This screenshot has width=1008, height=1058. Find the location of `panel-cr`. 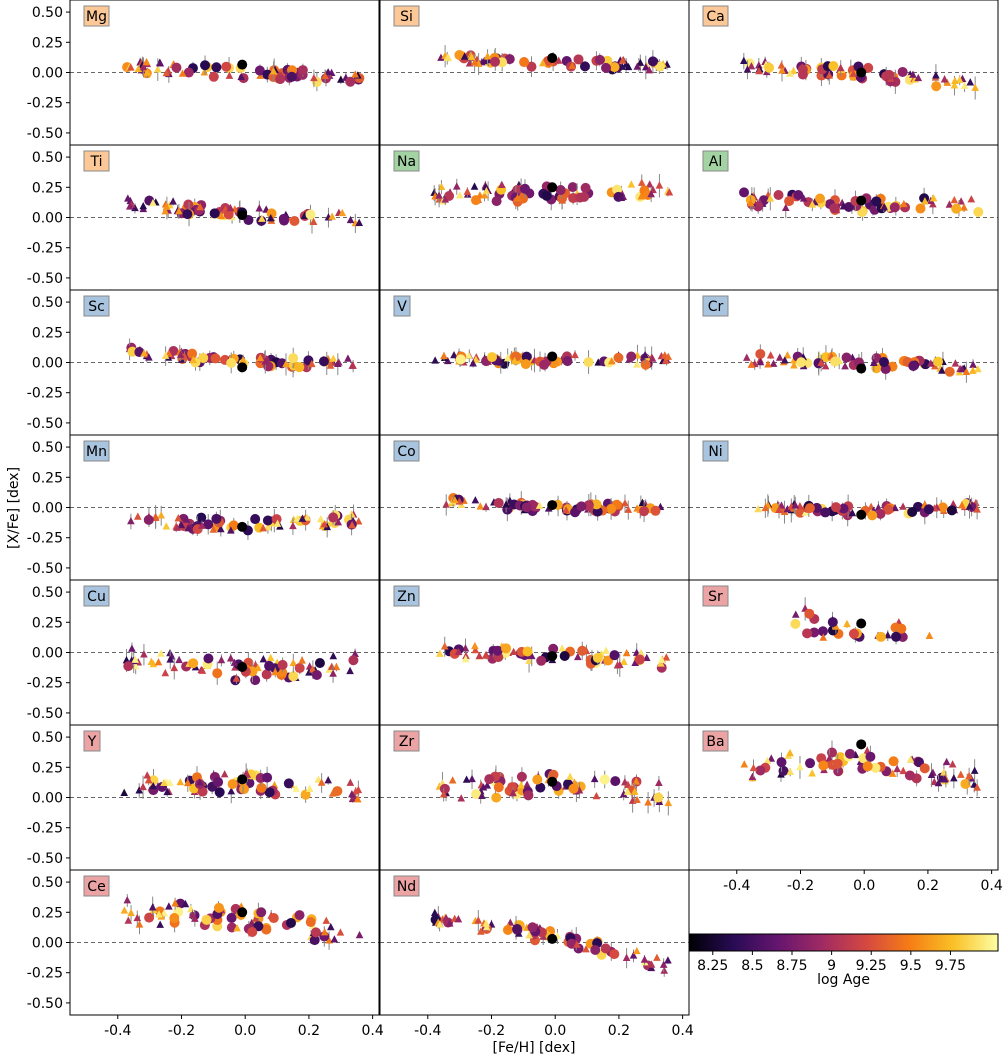

panel-cr is located at coordinates (843, 362).